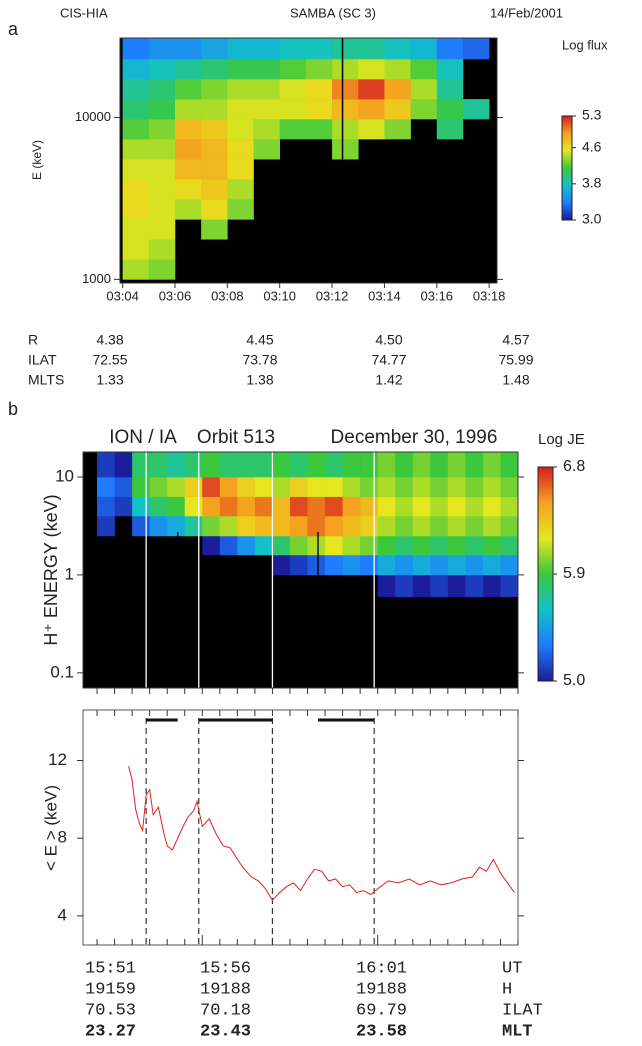 The height and width of the screenshot is (1046, 642). What do you see at coordinates (110, 968) in the screenshot?
I see `table-cell: 15:51` at bounding box center [110, 968].